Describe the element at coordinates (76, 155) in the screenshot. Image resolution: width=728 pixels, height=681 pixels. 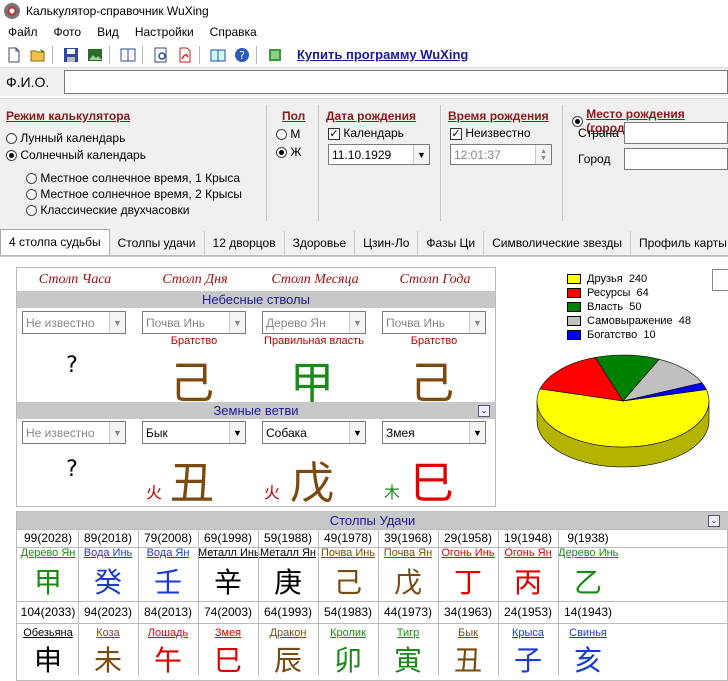
I see `solar-radio: Солнечный календарь` at that location.